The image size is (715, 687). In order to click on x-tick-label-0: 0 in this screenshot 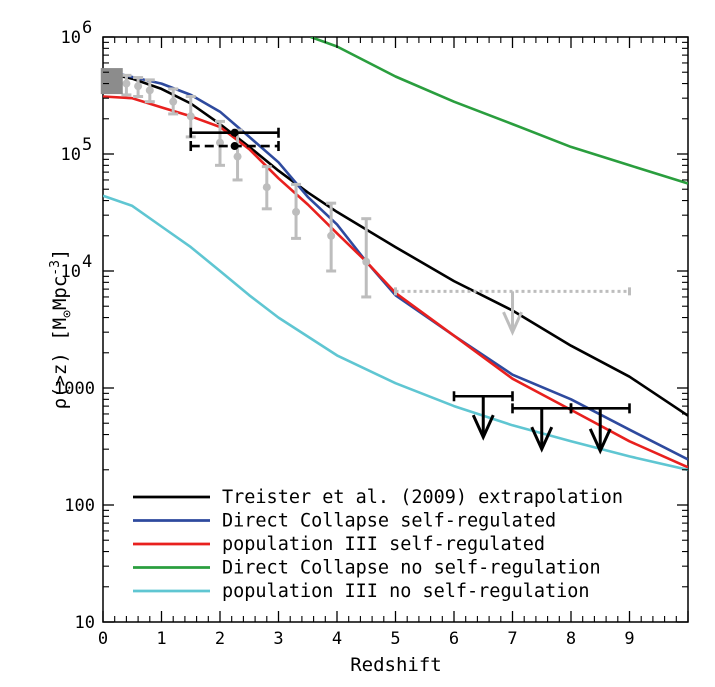, I will do `click(103, 639)`.